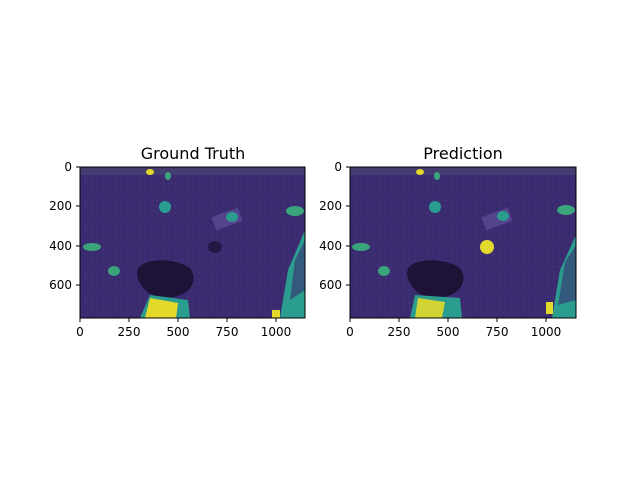 This screenshot has height=480, width=640. What do you see at coordinates (176, 244) in the screenshot?
I see `ground-truth-tick-marks` at bounding box center [176, 244].